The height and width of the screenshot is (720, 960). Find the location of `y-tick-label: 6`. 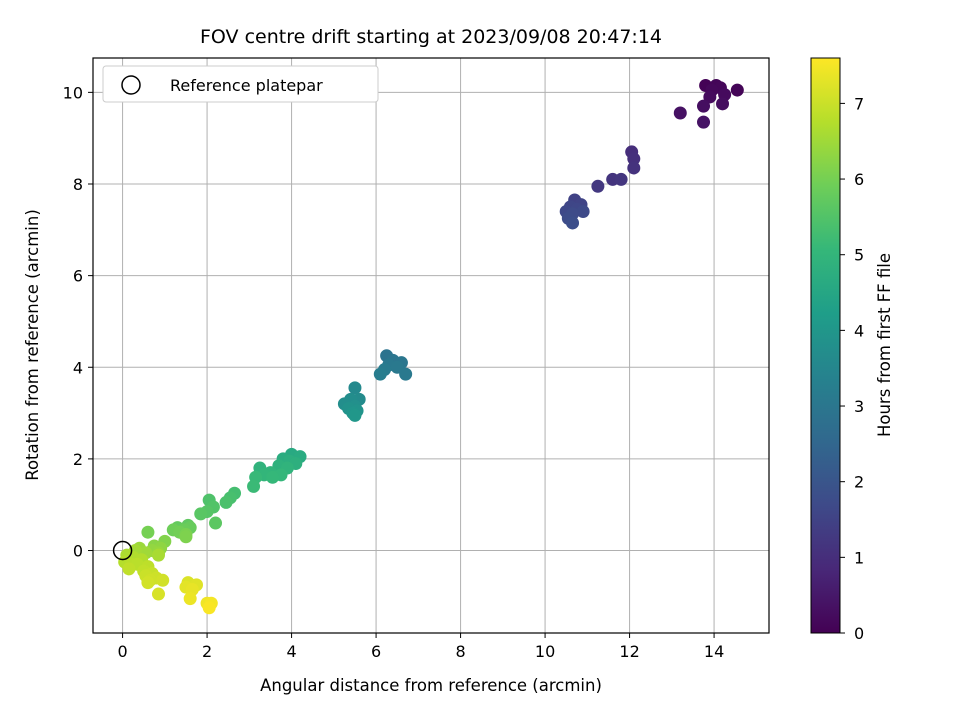

y-tick-label: 6 is located at coordinates (78, 276).